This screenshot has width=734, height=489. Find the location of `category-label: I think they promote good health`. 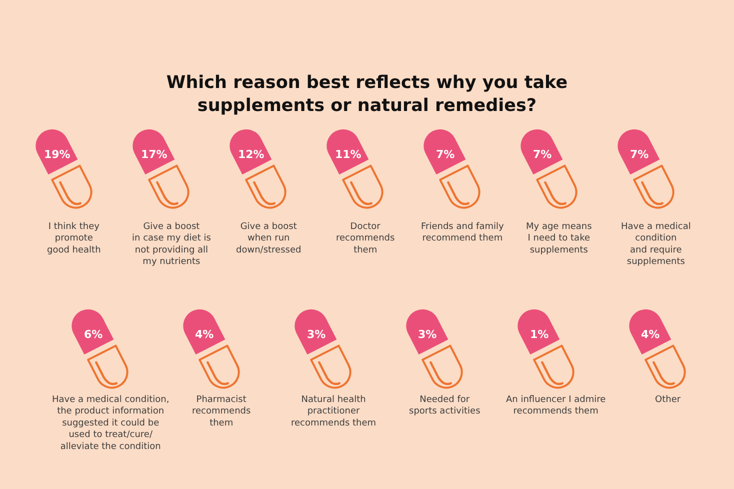

category-label: I think they promote good health is located at coordinates (74, 239).